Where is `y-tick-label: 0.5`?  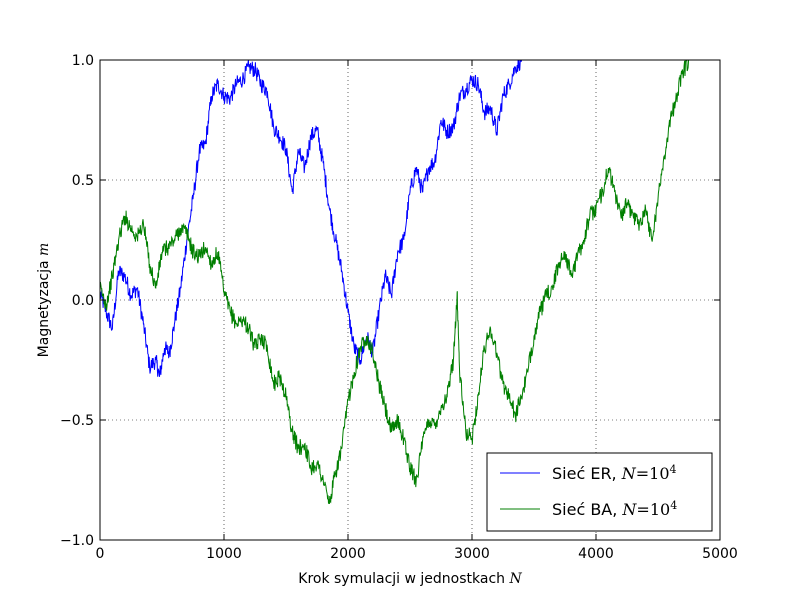
y-tick-label: 0.5 is located at coordinates (83, 181).